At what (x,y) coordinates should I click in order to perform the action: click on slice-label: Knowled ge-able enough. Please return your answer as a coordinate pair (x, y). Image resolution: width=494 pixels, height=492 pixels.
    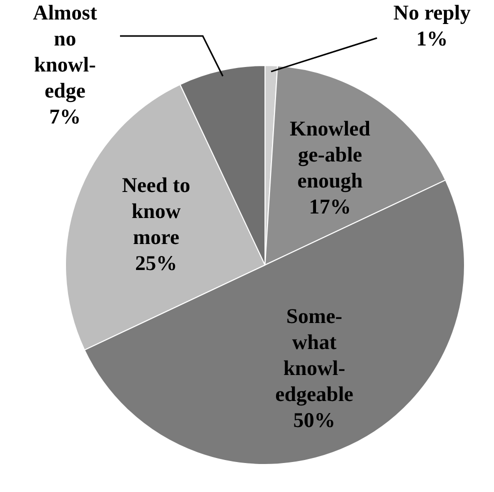
    Looking at the image, I should click on (330, 154).